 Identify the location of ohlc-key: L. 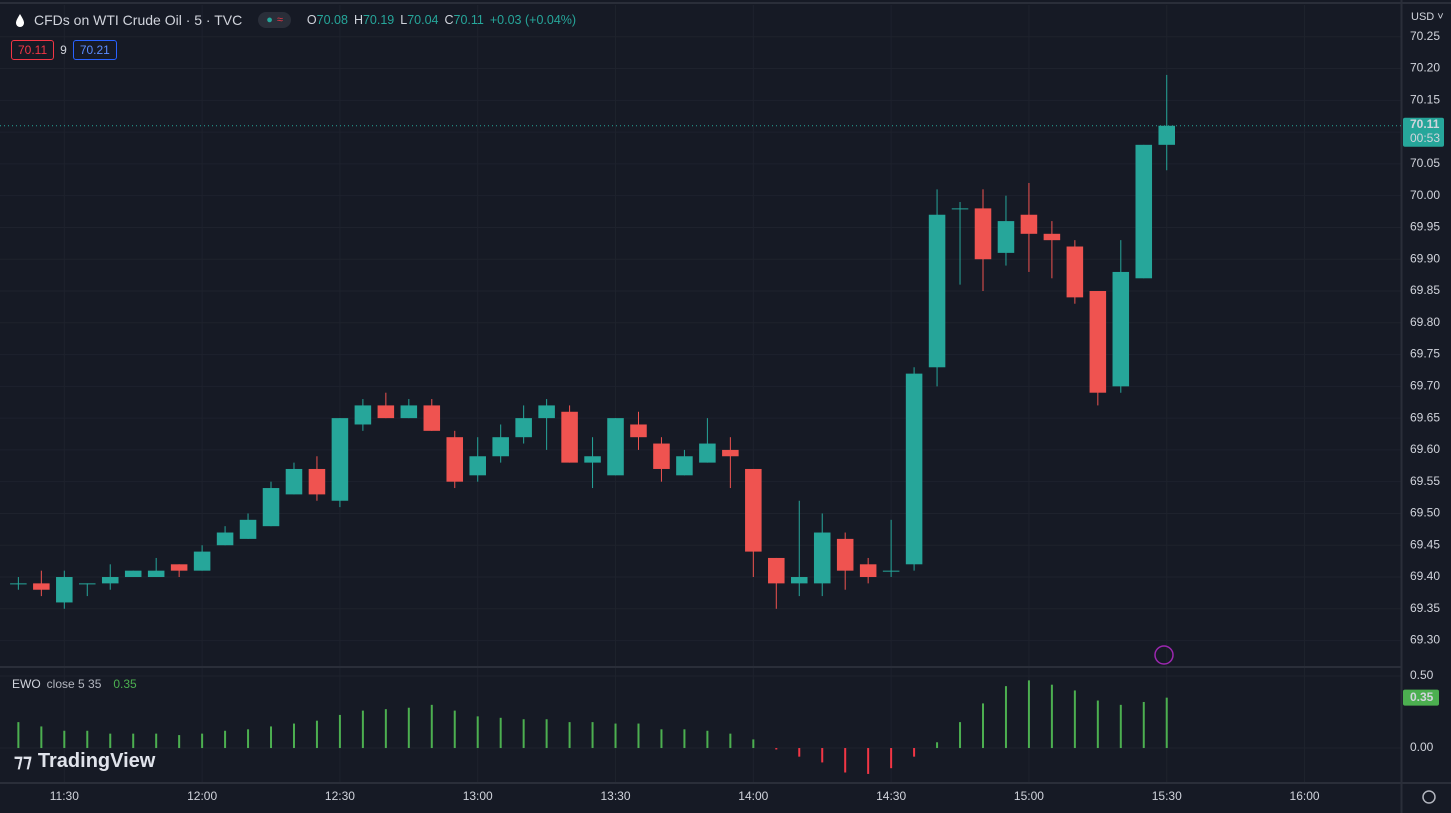
(404, 20).